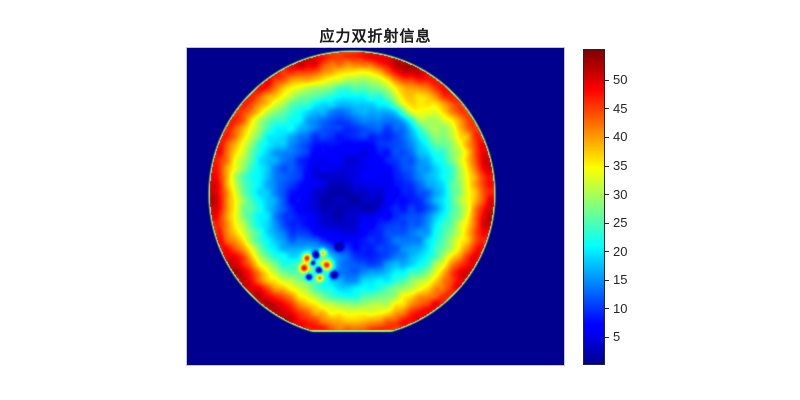 The width and height of the screenshot is (800, 400). Describe the element at coordinates (620, 165) in the screenshot. I see `colorbar-tick-label: 35` at that location.